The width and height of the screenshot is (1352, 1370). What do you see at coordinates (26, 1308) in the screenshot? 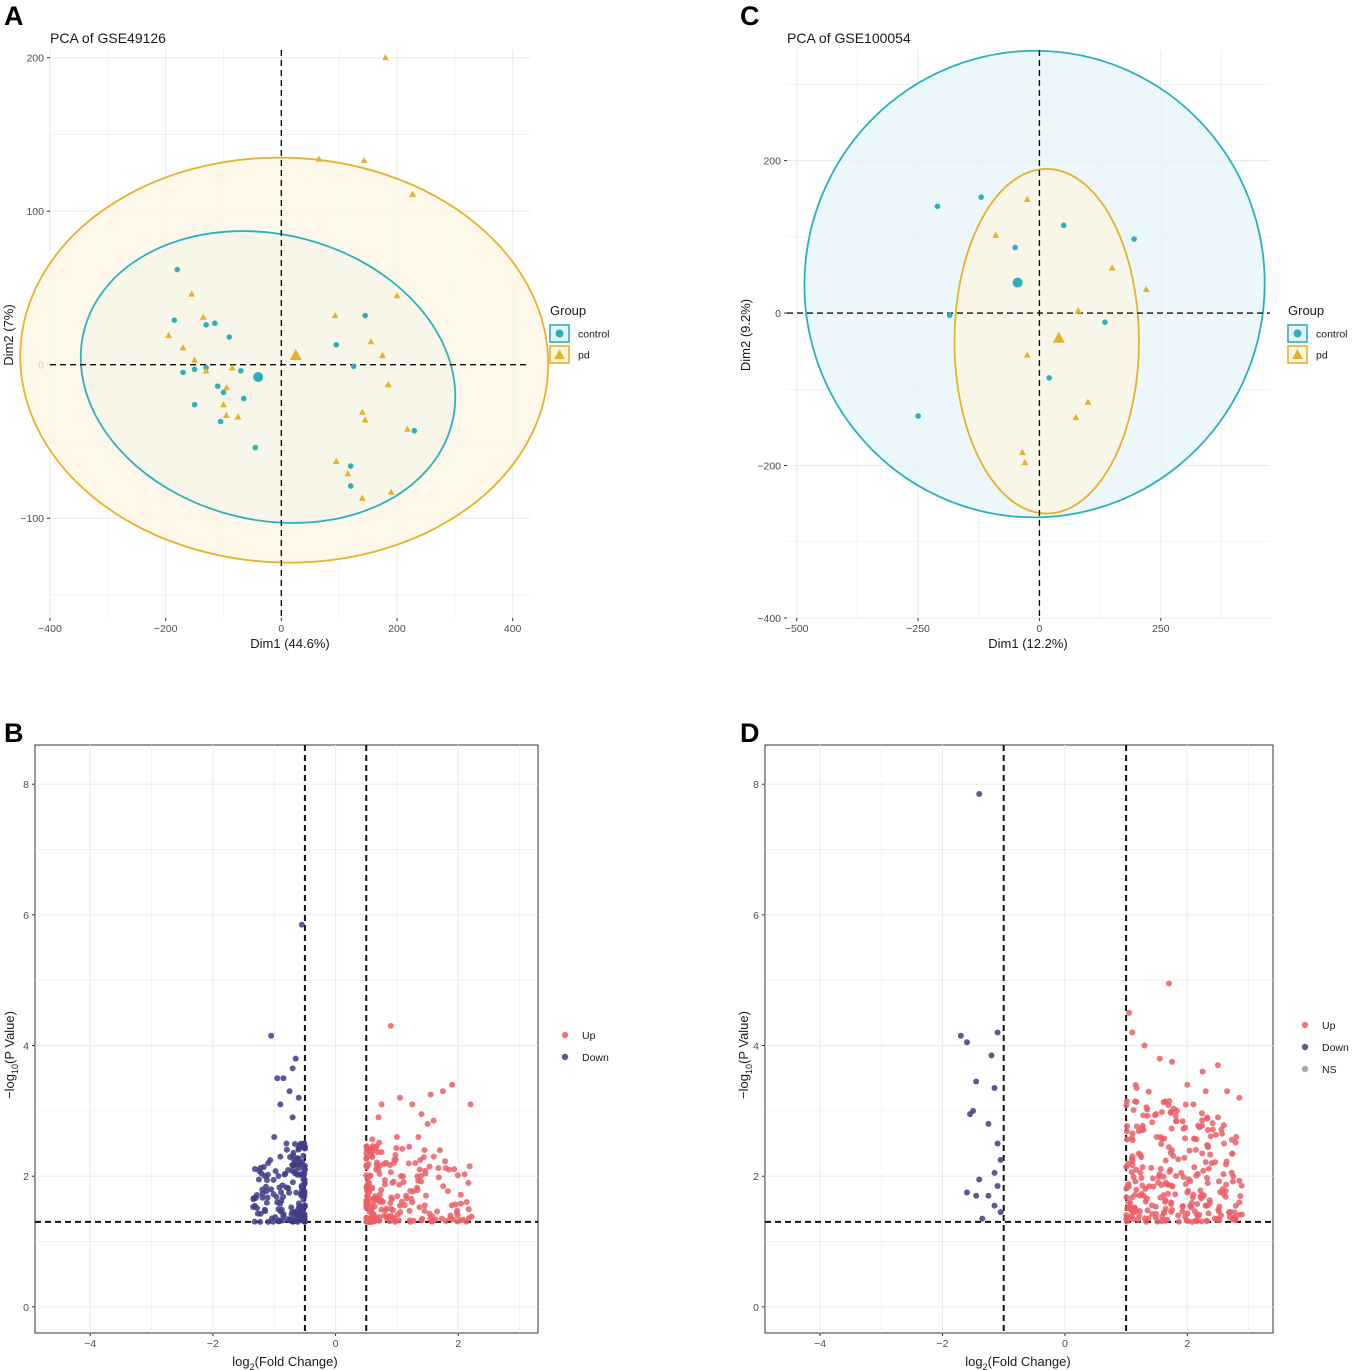
I see `y-tick-label: 0` at bounding box center [26, 1308].